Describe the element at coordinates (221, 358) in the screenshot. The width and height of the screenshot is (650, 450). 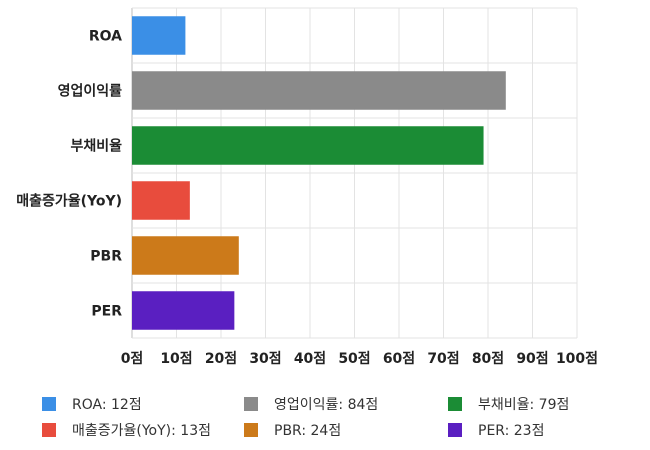
I see `x-tick-label: 20점` at that location.